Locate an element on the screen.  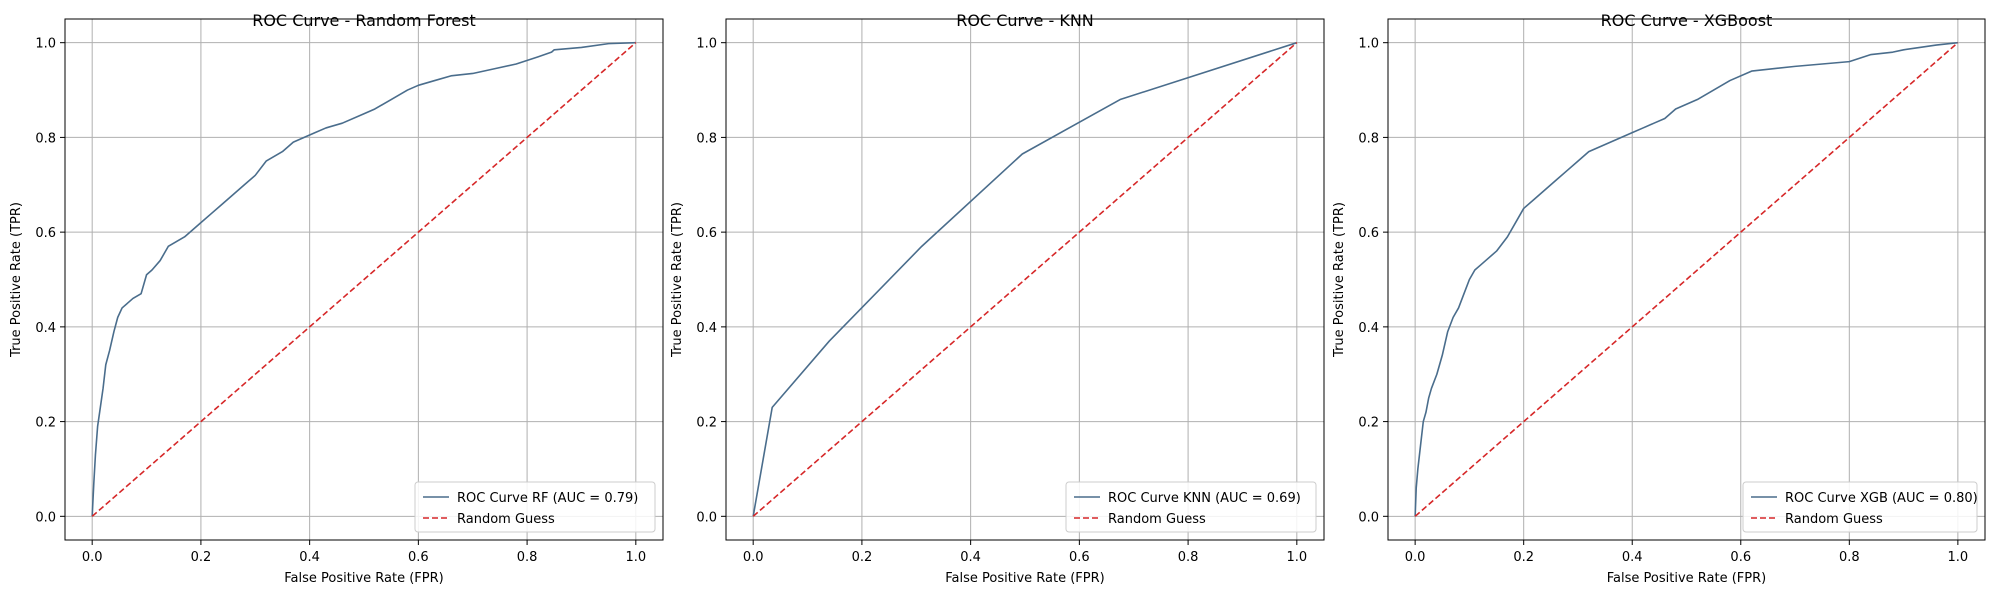
legend: ROC Curve XGB (AUC = 0.80) Random Guess is located at coordinates (1860, 507).